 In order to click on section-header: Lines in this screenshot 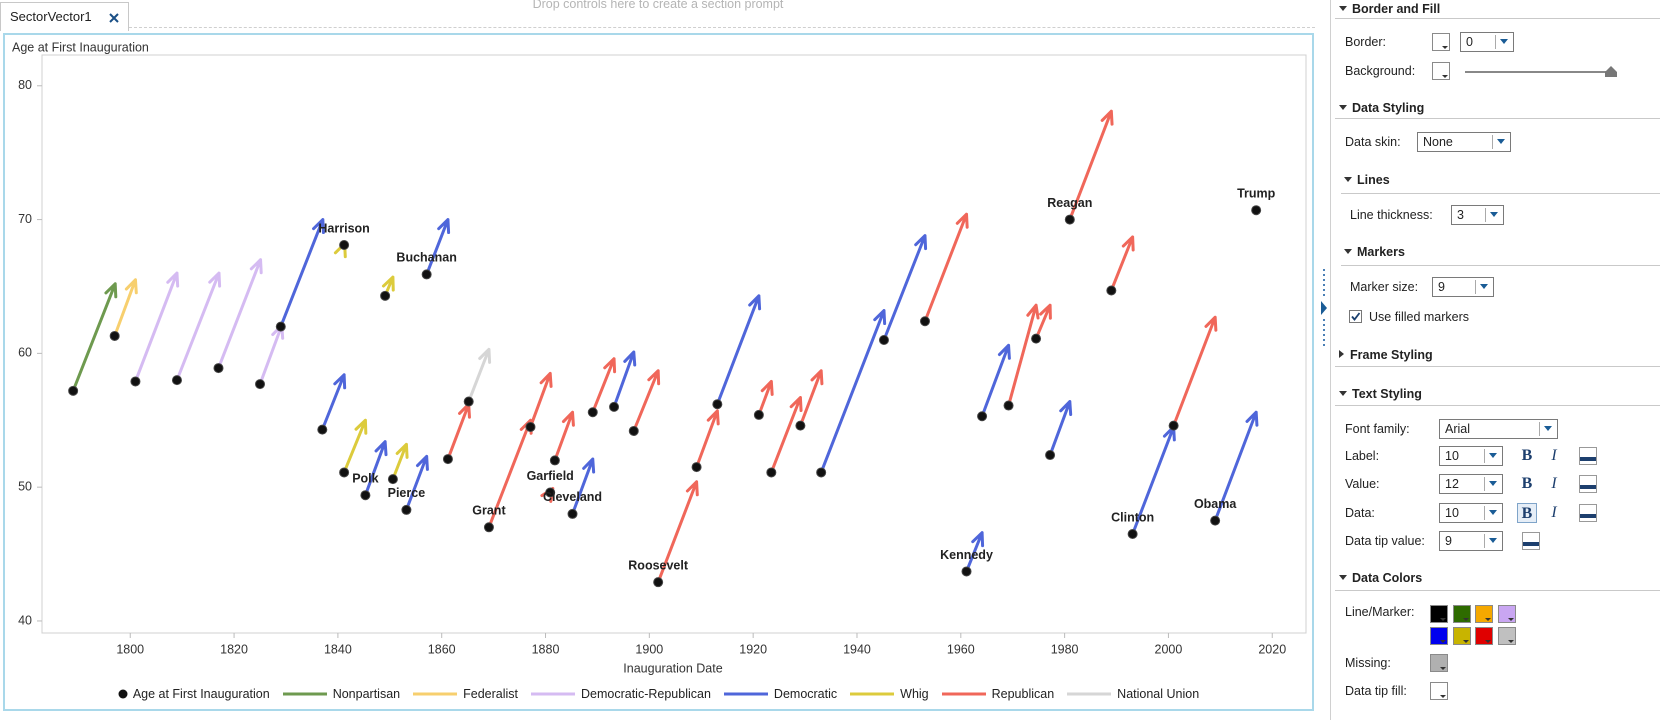, I will do `click(1367, 180)`.